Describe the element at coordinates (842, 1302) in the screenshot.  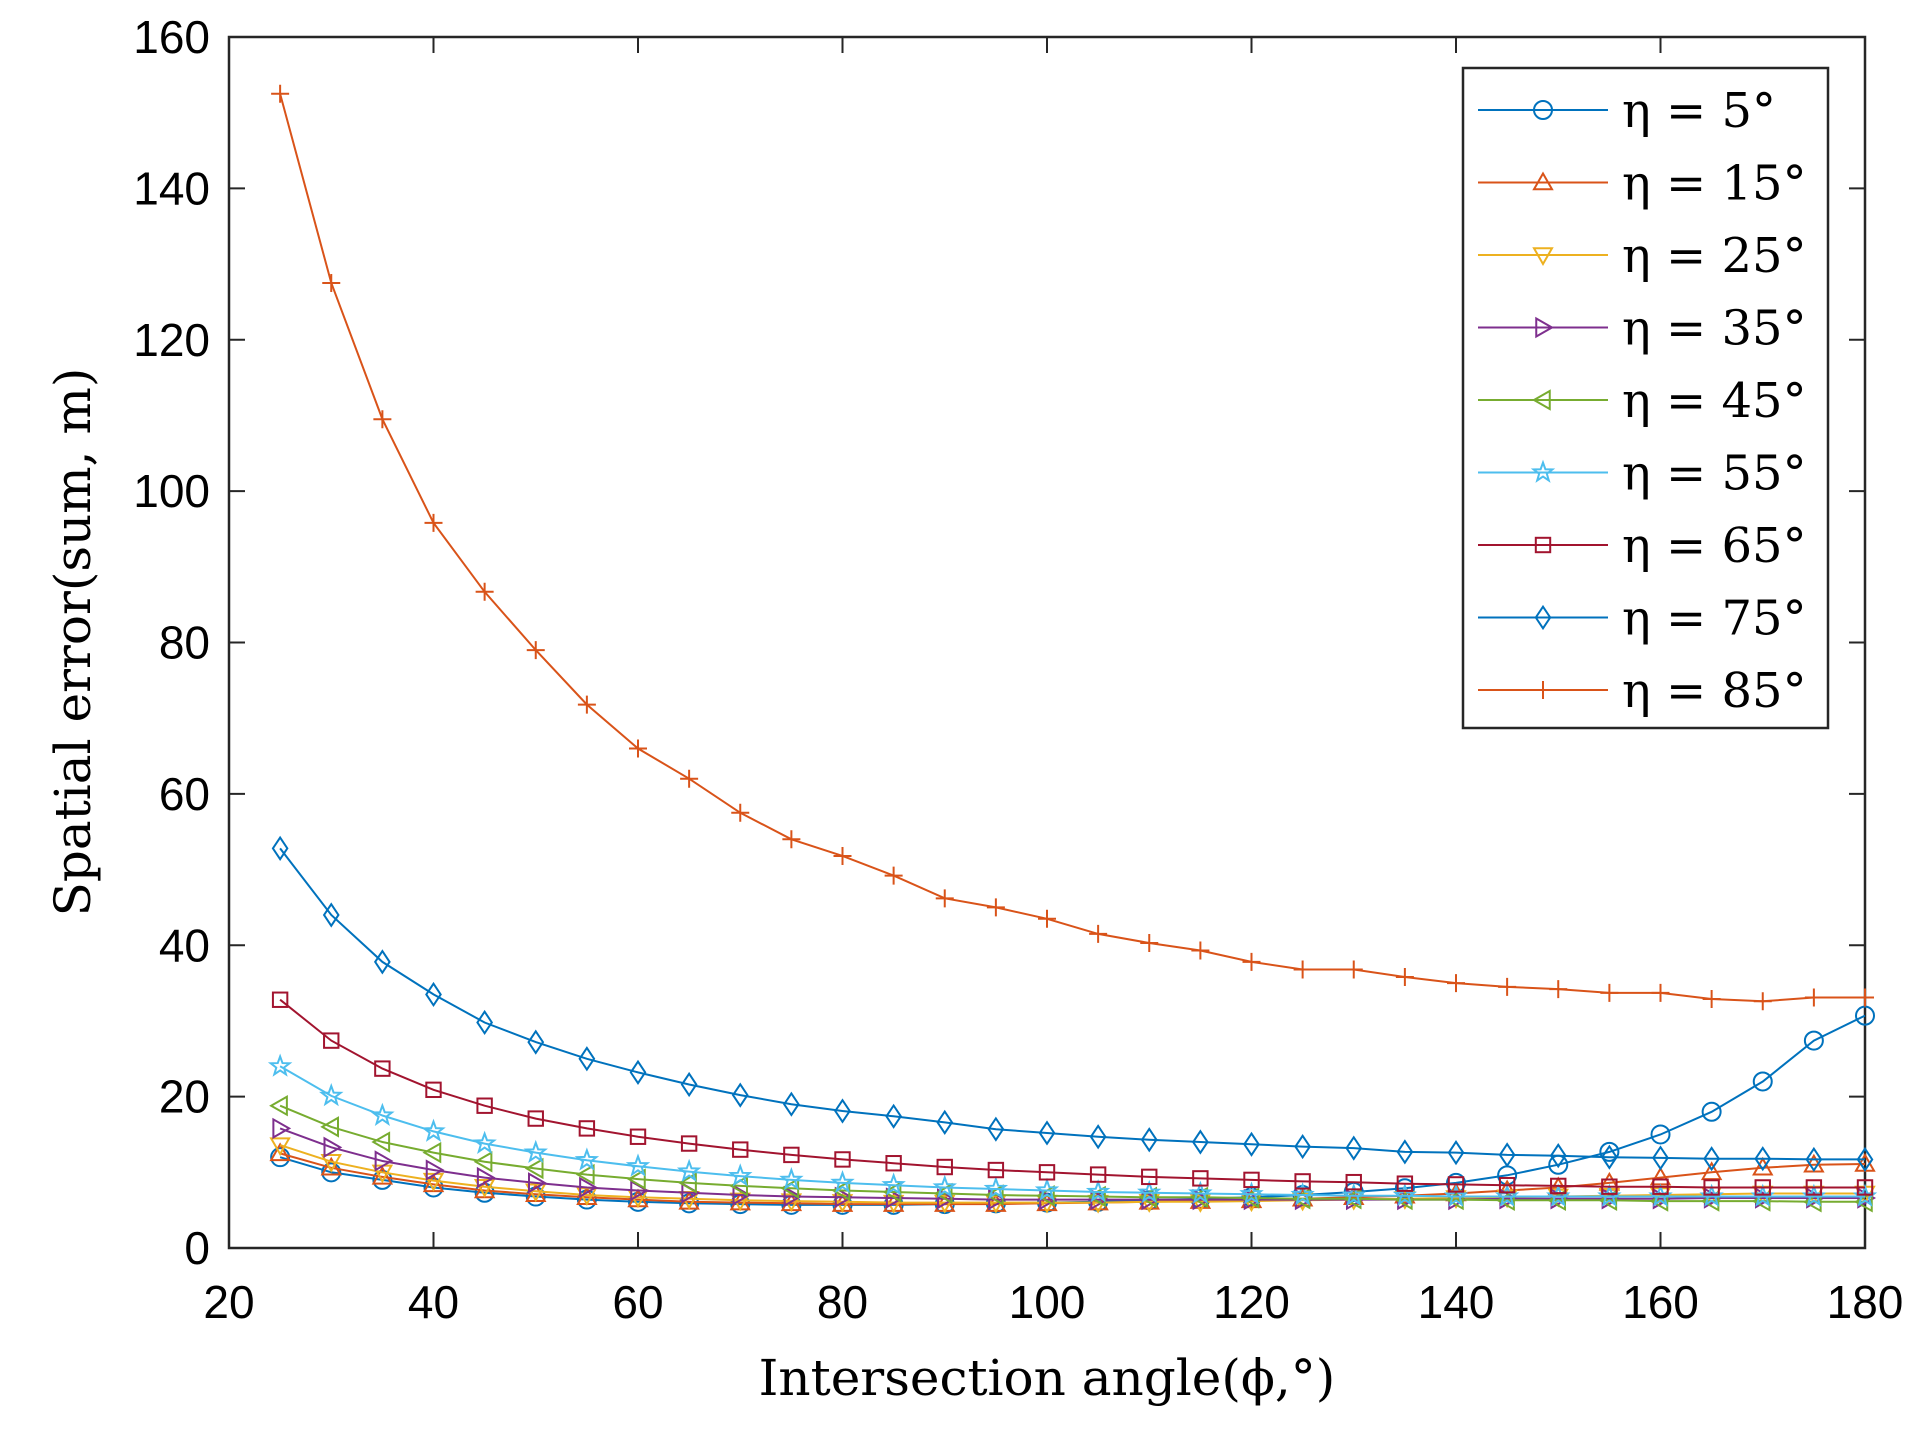
I see `x-tick-label: 80` at that location.